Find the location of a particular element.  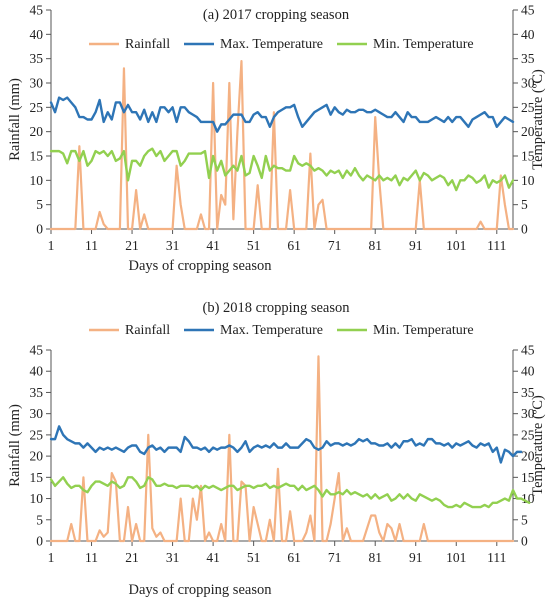

chart-title: (a) 2017 cropping season is located at coordinates (276, 15).